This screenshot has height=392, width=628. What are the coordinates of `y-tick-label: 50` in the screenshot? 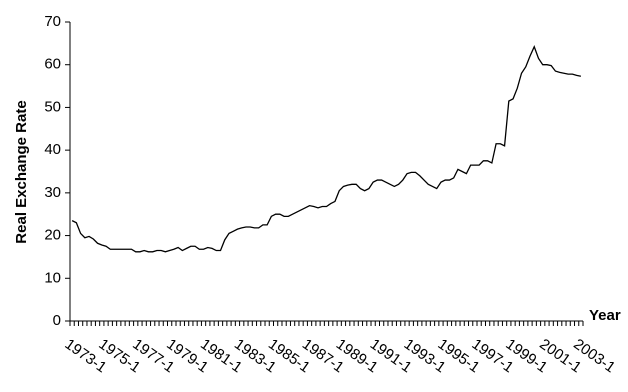 It's located at (52, 106).